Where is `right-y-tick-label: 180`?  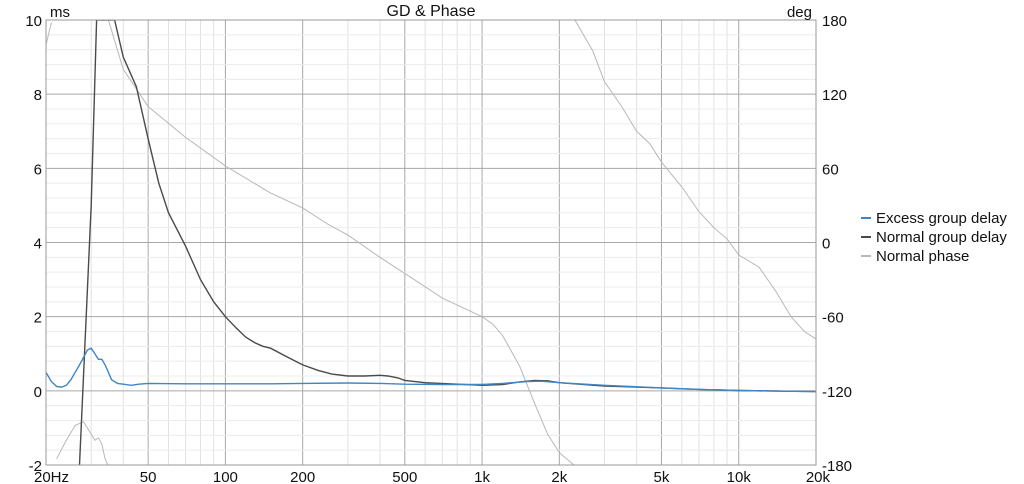 right-y-tick-label: 180 is located at coordinates (834, 21).